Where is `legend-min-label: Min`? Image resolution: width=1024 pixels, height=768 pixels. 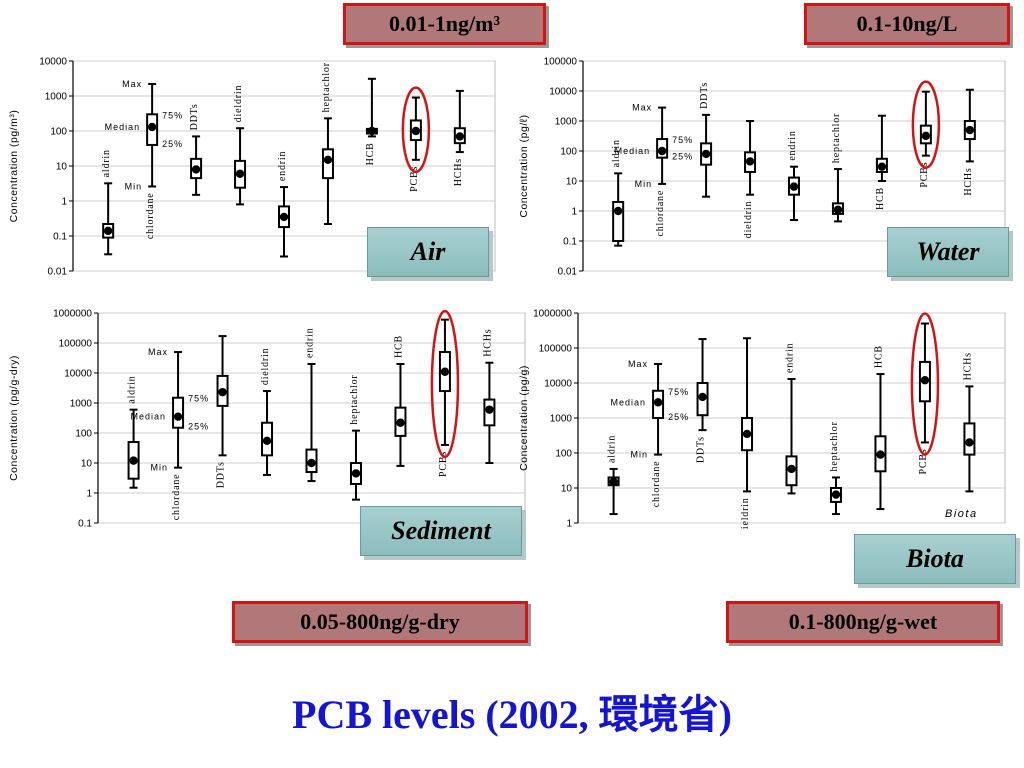
legend-min-label: Min is located at coordinates (134, 186).